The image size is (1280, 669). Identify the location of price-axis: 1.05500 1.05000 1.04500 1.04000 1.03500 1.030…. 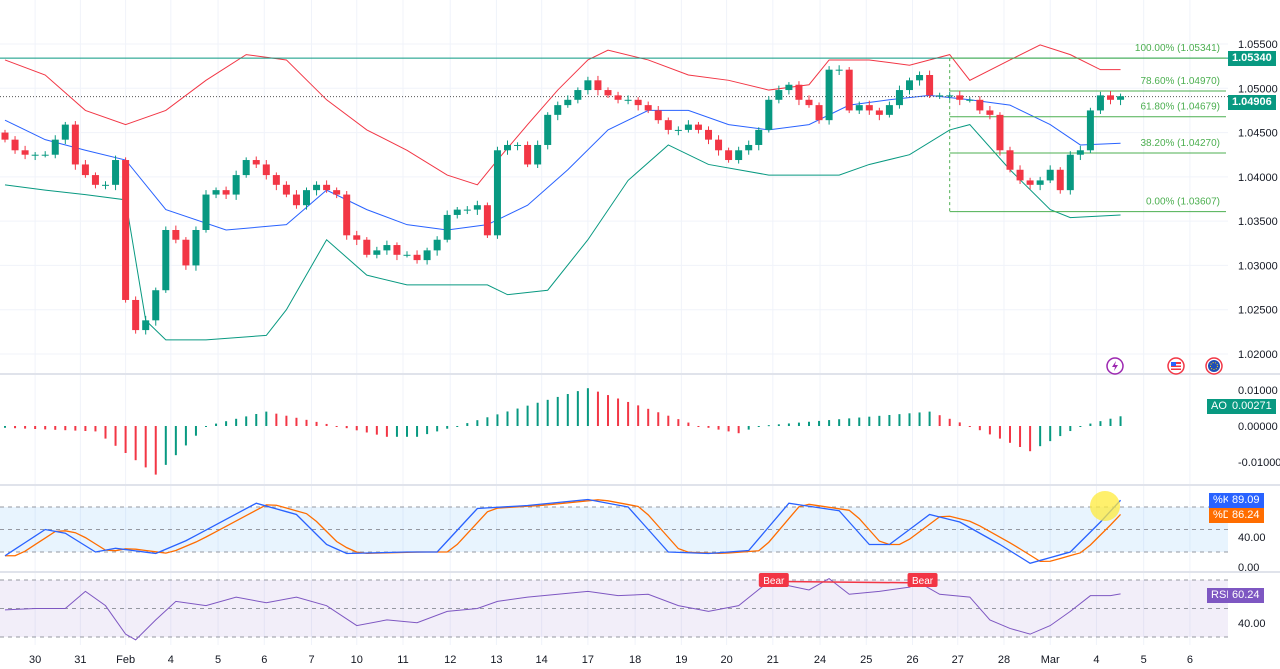
(1258, 200).